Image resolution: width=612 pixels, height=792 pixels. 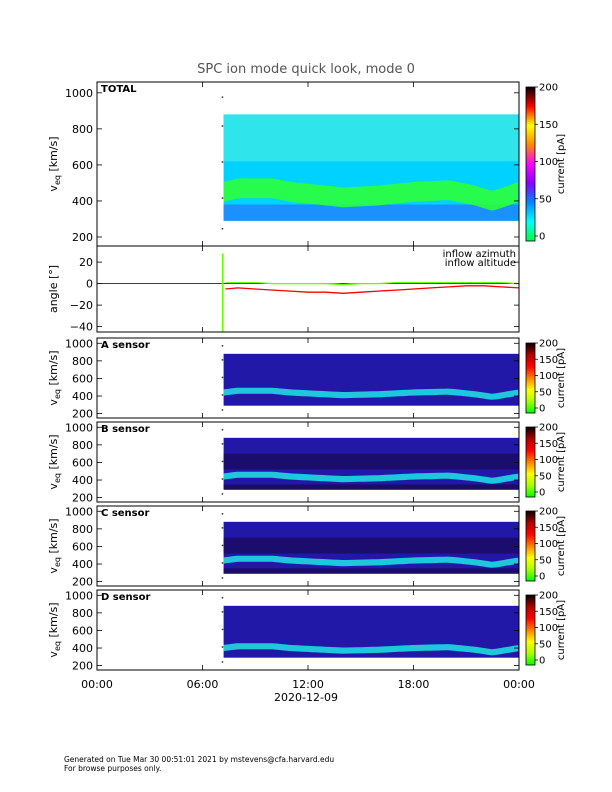 What do you see at coordinates (372, 289) in the screenshot?
I see `series-azimuth` at bounding box center [372, 289].